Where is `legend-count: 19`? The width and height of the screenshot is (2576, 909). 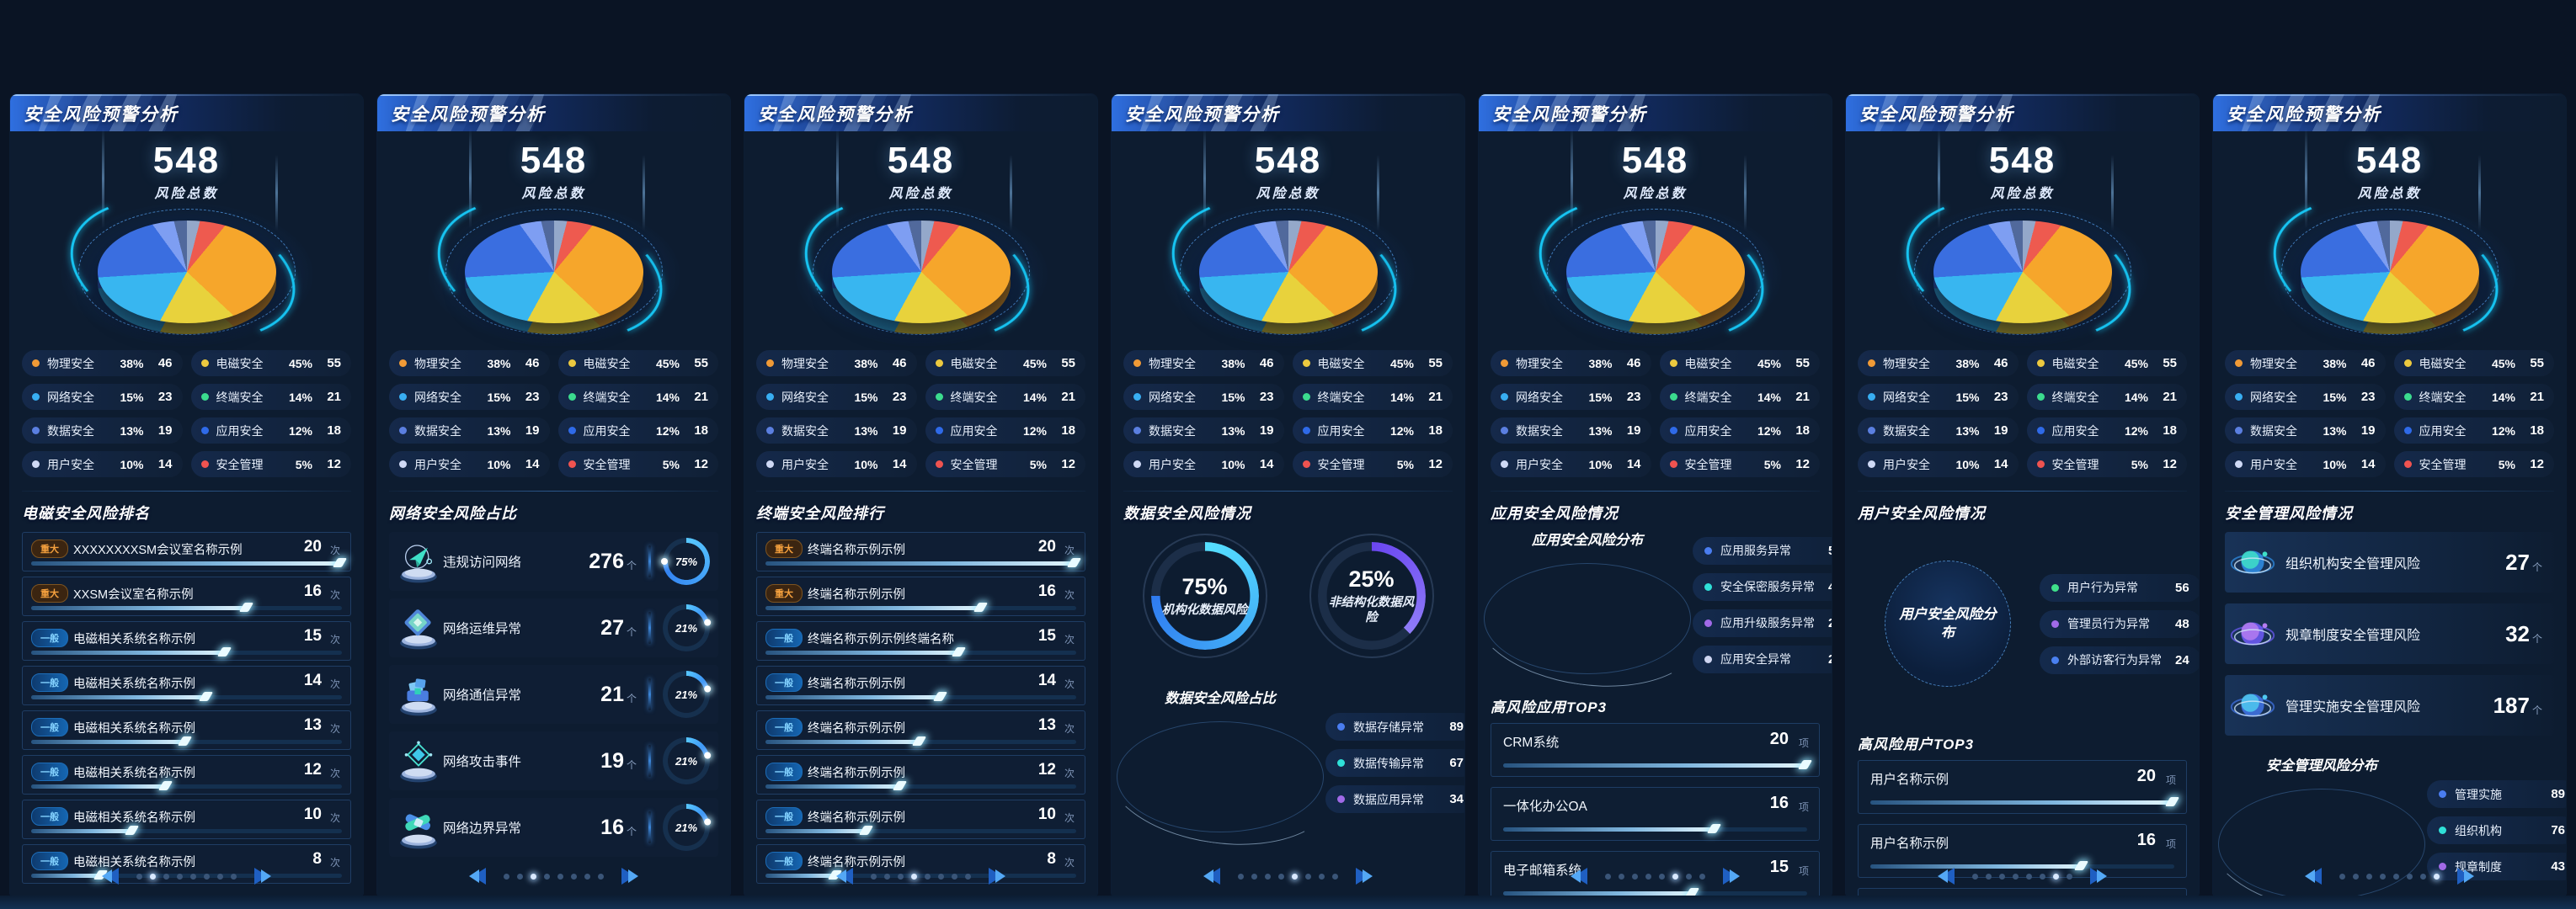
legend-count: 19 is located at coordinates (2368, 431).